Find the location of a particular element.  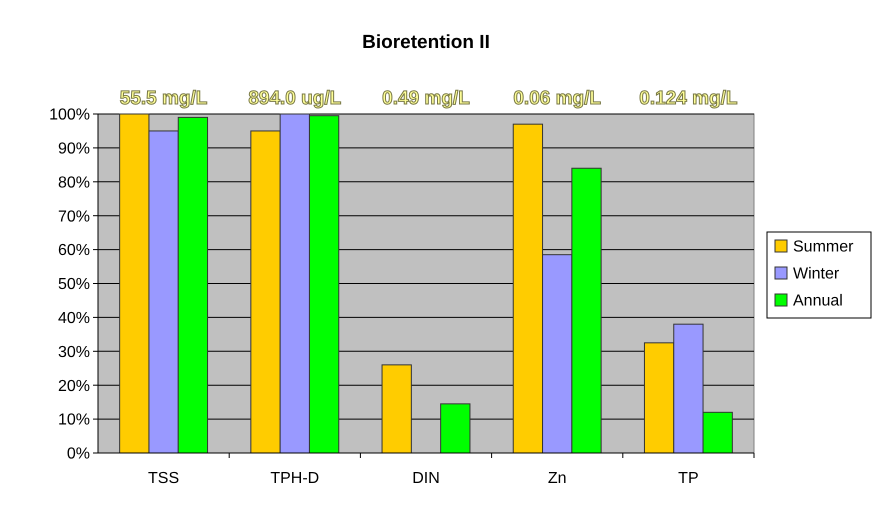

text: 894.0 ug/L is located at coordinates (295, 98).